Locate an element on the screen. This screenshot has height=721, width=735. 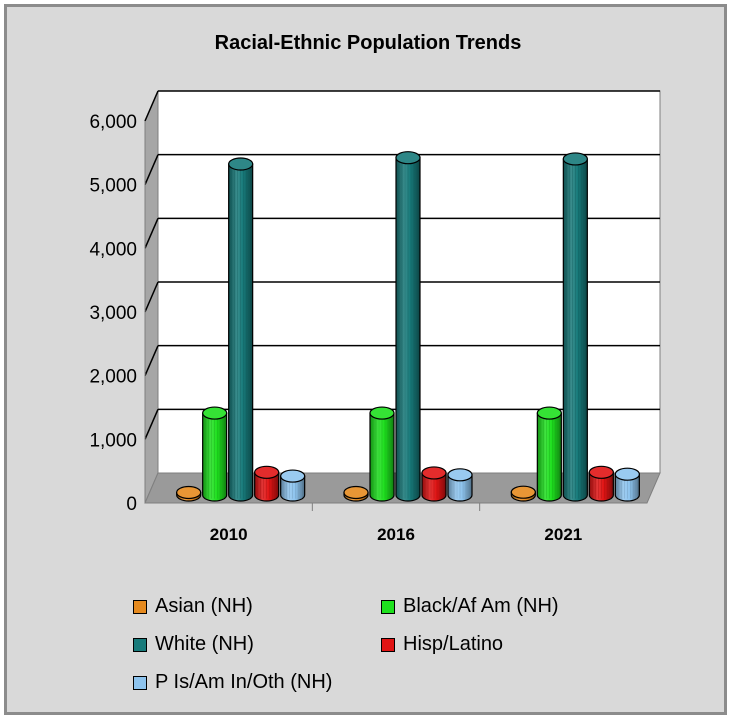
y-tick-label: 5,000 is located at coordinates (113, 186).